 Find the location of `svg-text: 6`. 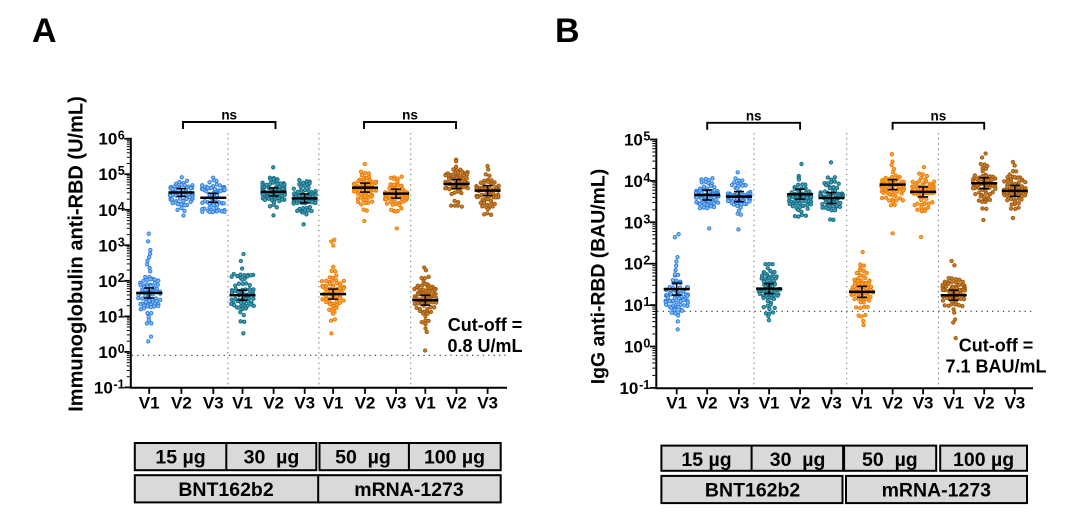

svg-text: 6 is located at coordinates (121, 136).